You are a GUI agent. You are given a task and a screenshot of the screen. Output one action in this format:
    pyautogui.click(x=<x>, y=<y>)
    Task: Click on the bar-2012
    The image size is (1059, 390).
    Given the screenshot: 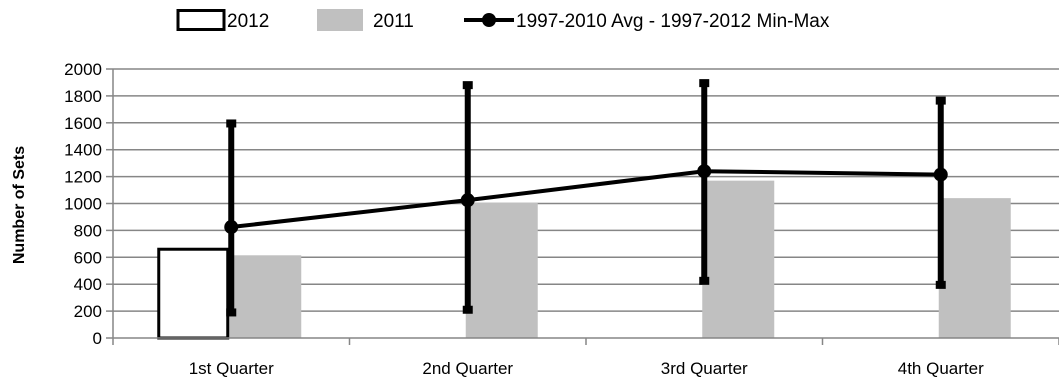 What is the action you would take?
    pyautogui.click(x=193, y=293)
    